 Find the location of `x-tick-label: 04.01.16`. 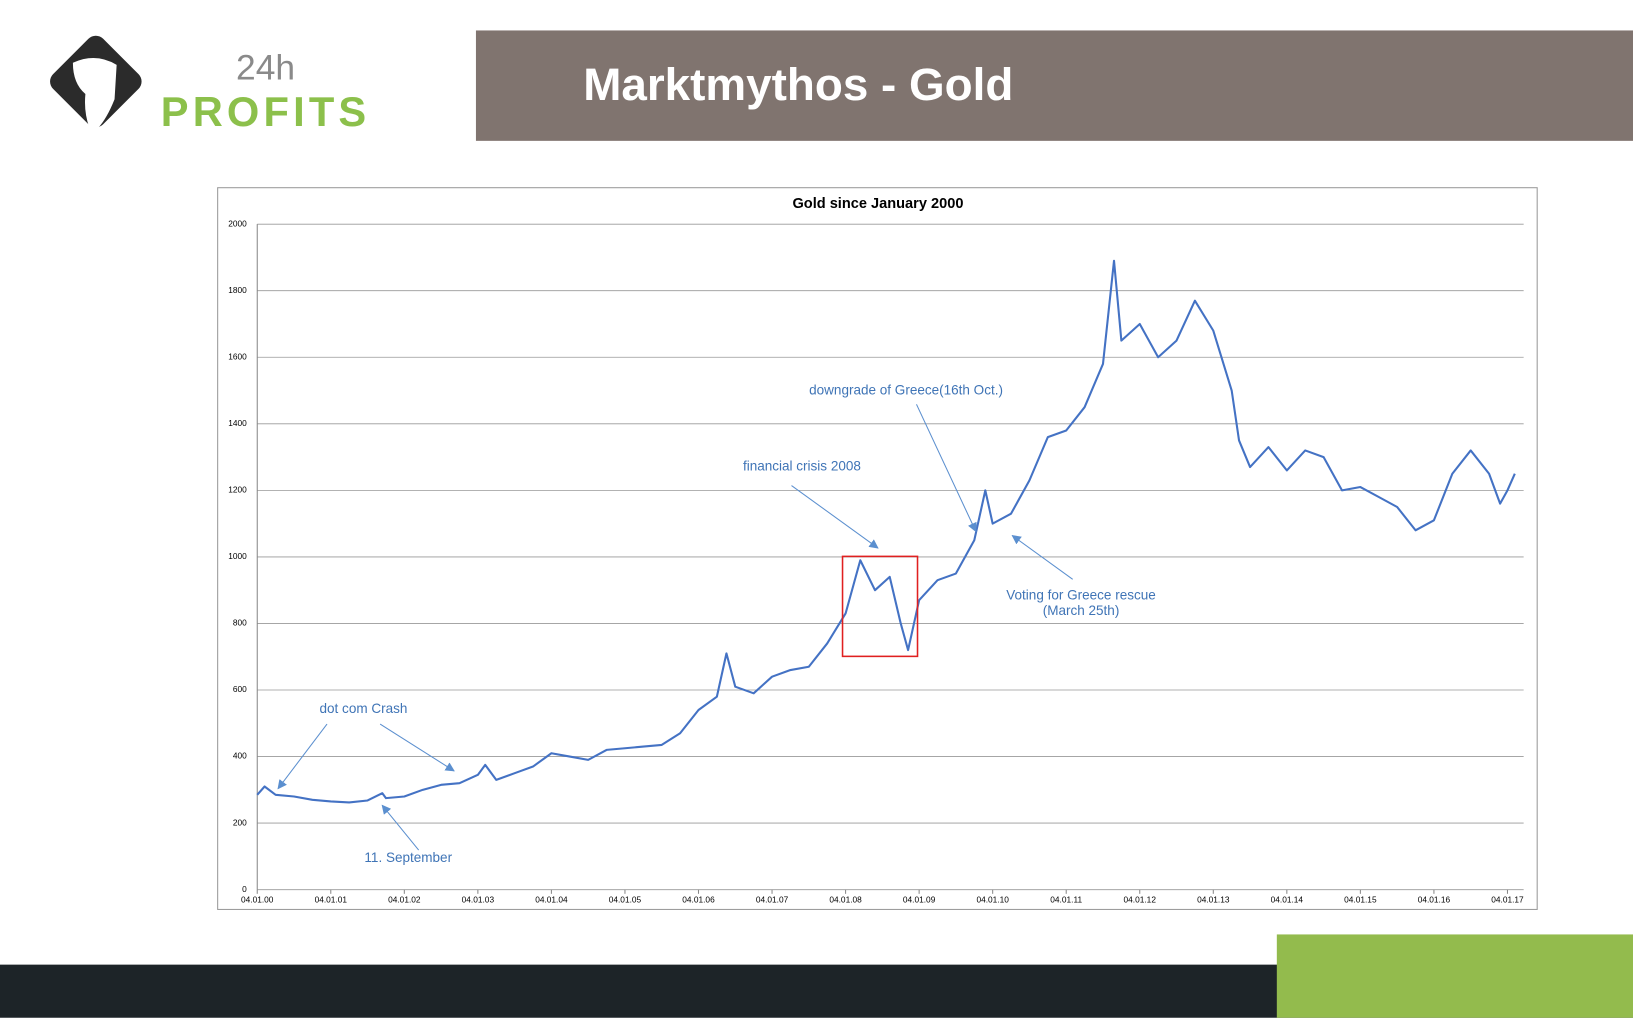

x-tick-label: 04.01.16 is located at coordinates (1434, 899).